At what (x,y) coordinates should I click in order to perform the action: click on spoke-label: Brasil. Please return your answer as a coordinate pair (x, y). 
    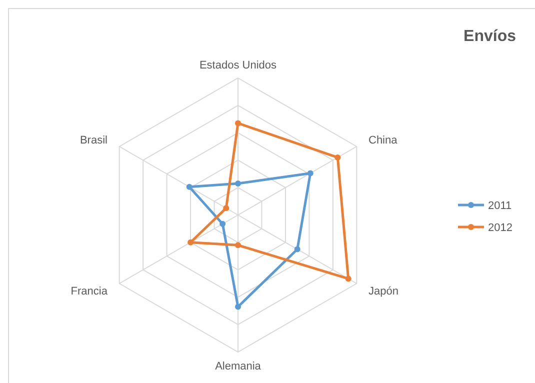
    Looking at the image, I should click on (94, 140).